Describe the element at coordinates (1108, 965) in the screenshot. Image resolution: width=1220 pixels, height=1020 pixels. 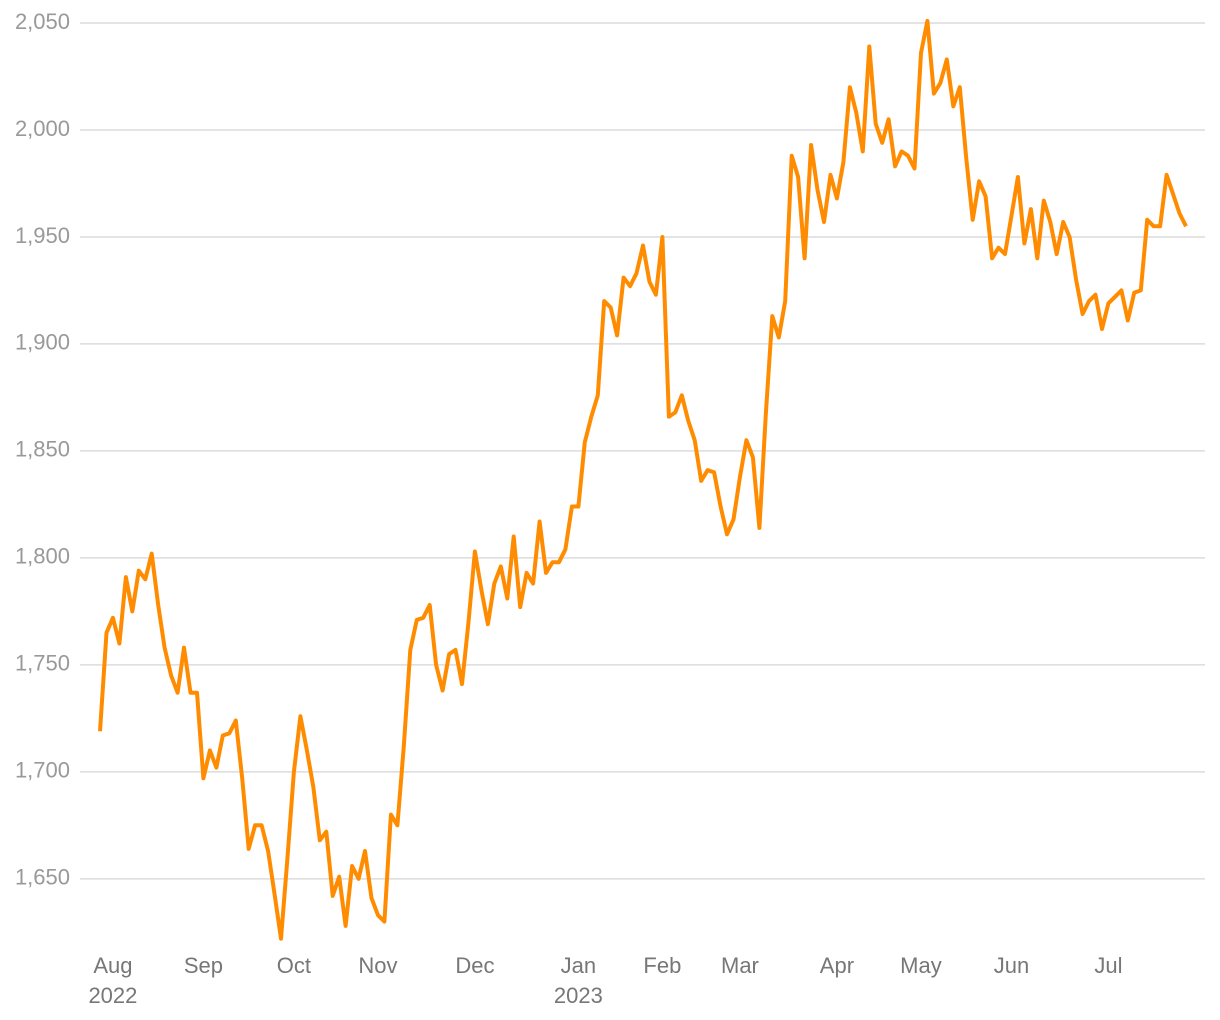
I see `x-tick-label: Jul` at that location.